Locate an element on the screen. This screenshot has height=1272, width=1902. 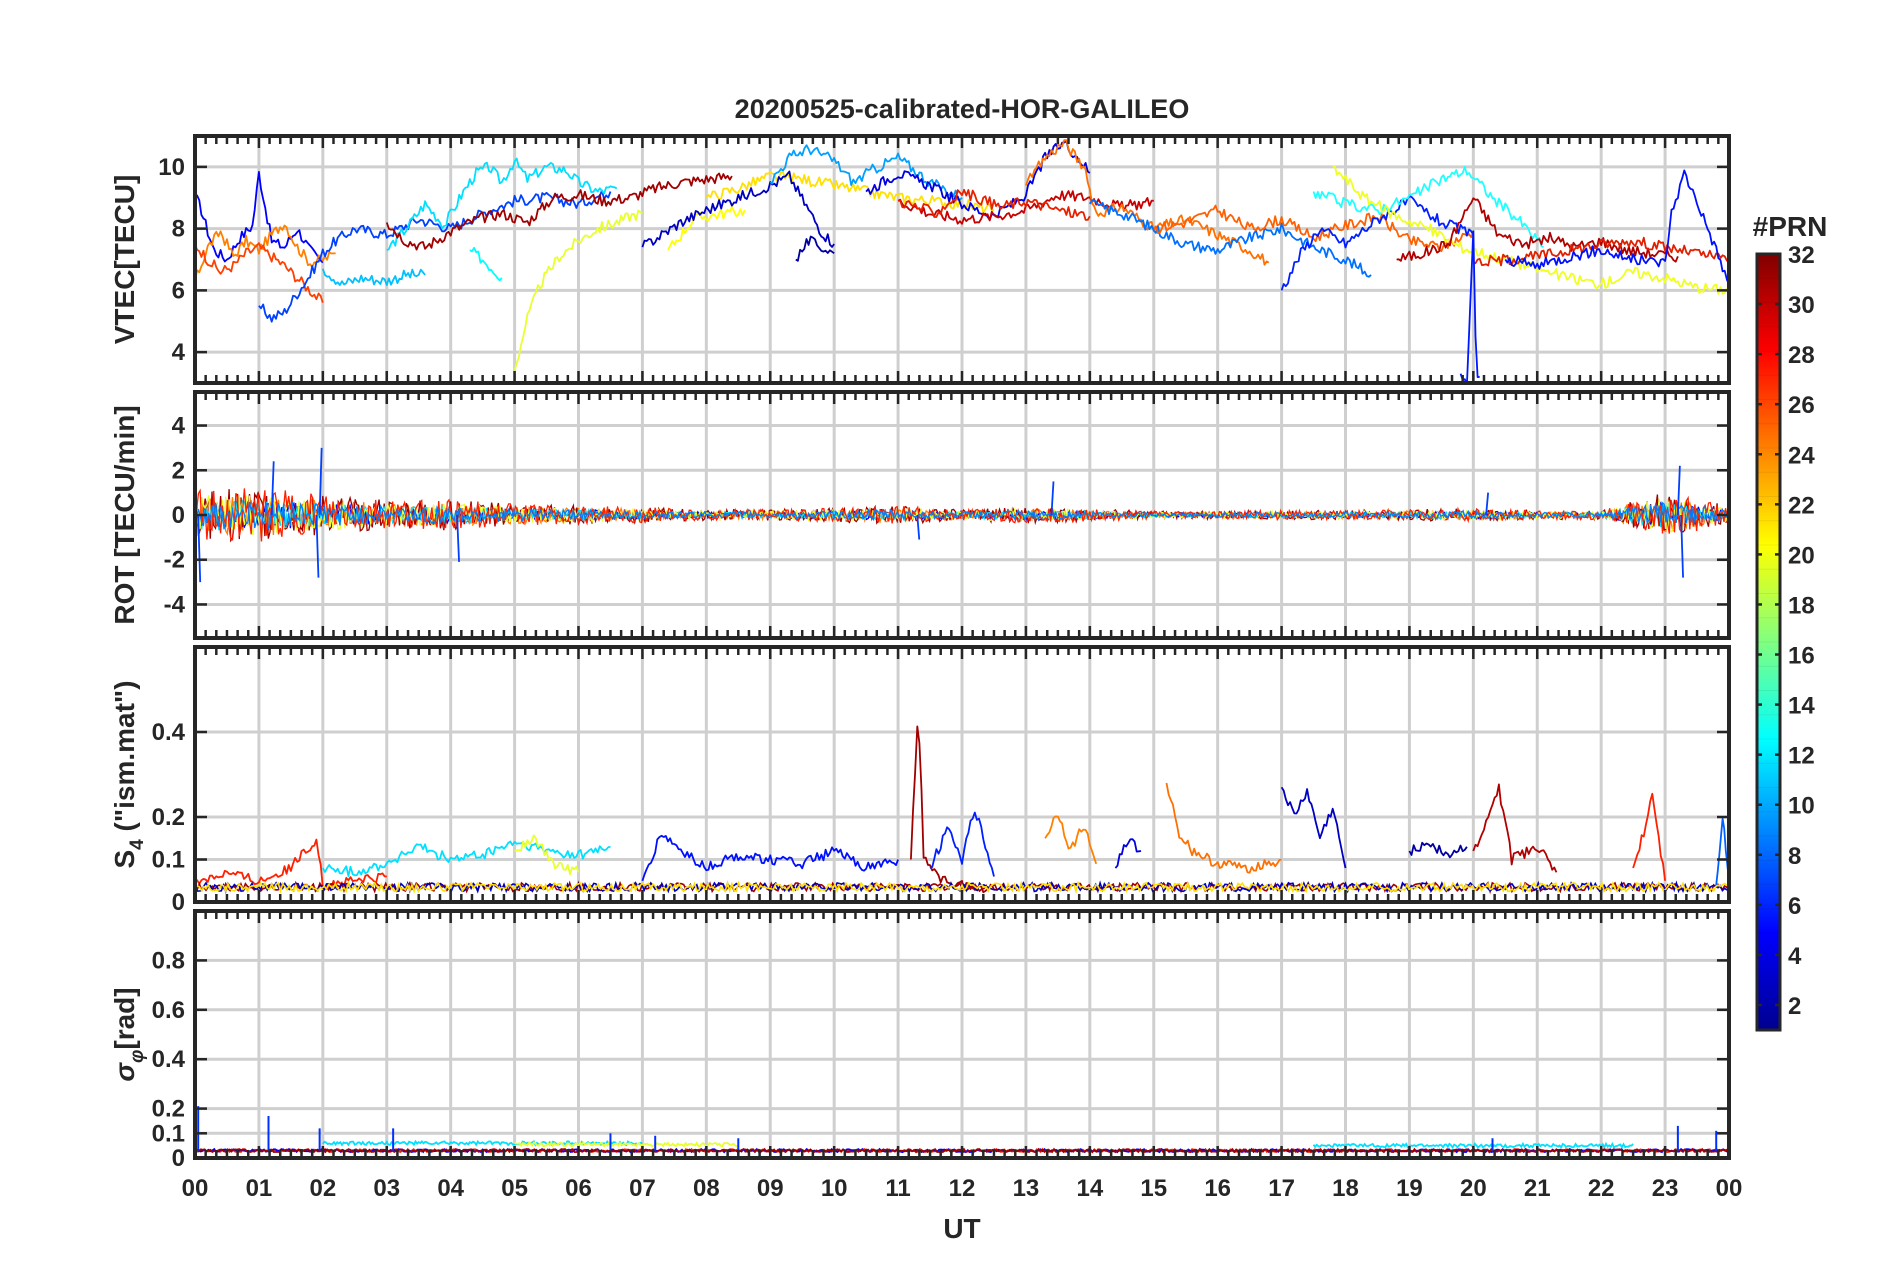
colorbar-tick-label: 28 is located at coordinates (1801, 355).